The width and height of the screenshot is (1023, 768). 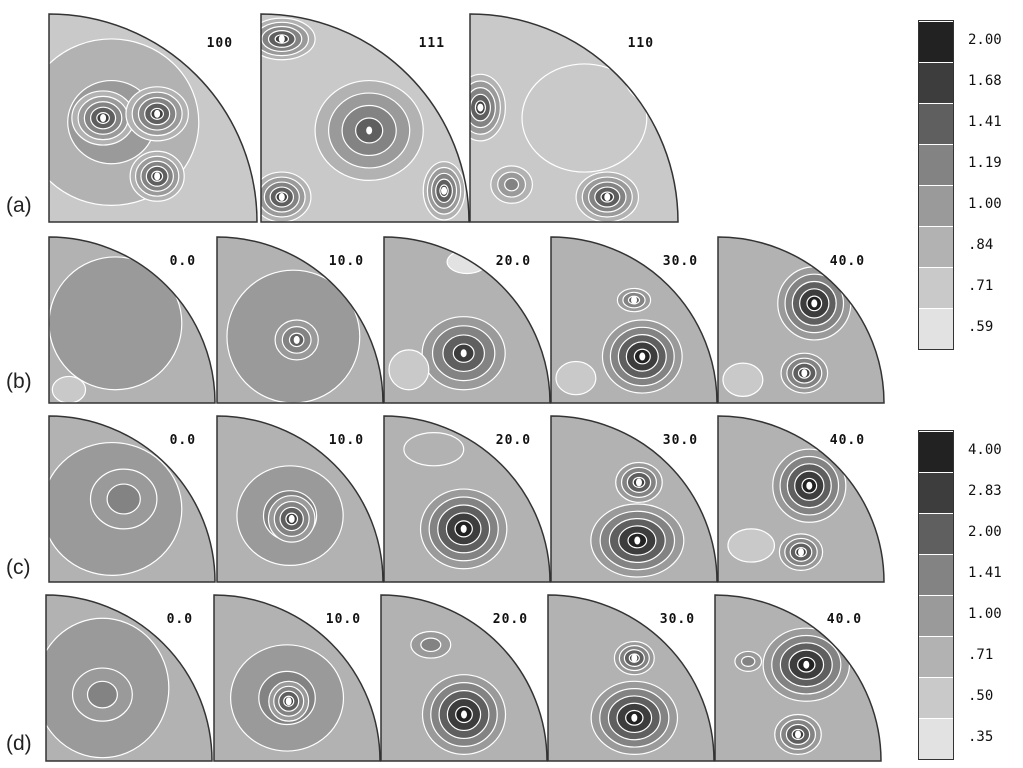 I want to click on quadrant-b-4: 30.0, so click(x=634, y=320).